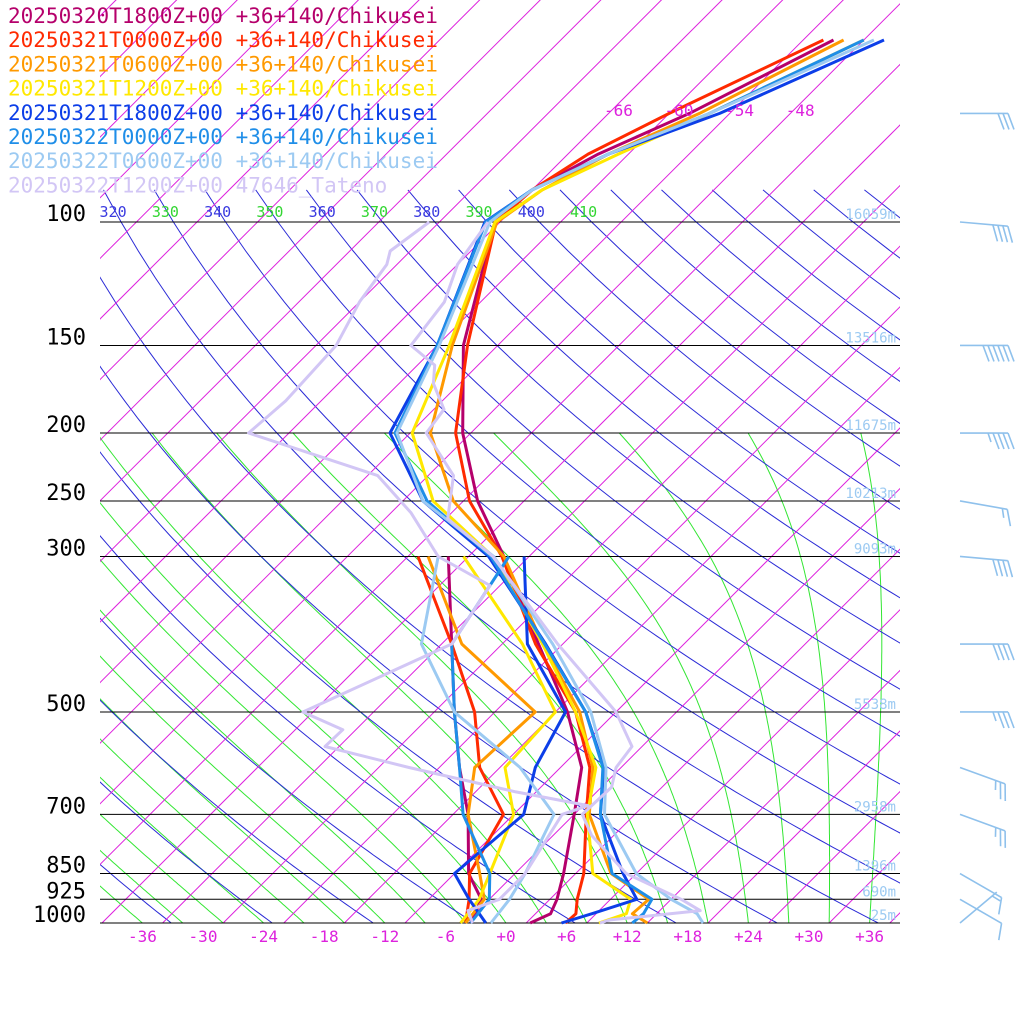 The width and height of the screenshot is (1024, 1024). Describe the element at coordinates (142, 936) in the screenshot. I see `temperature-tick-label: -36` at that location.